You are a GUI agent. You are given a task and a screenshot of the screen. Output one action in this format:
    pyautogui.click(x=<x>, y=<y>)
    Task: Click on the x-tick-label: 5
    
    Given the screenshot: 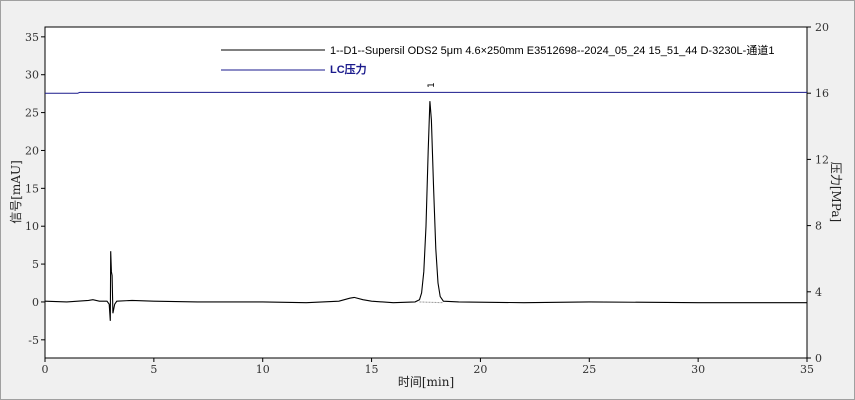 What is the action you would take?
    pyautogui.click(x=153, y=369)
    